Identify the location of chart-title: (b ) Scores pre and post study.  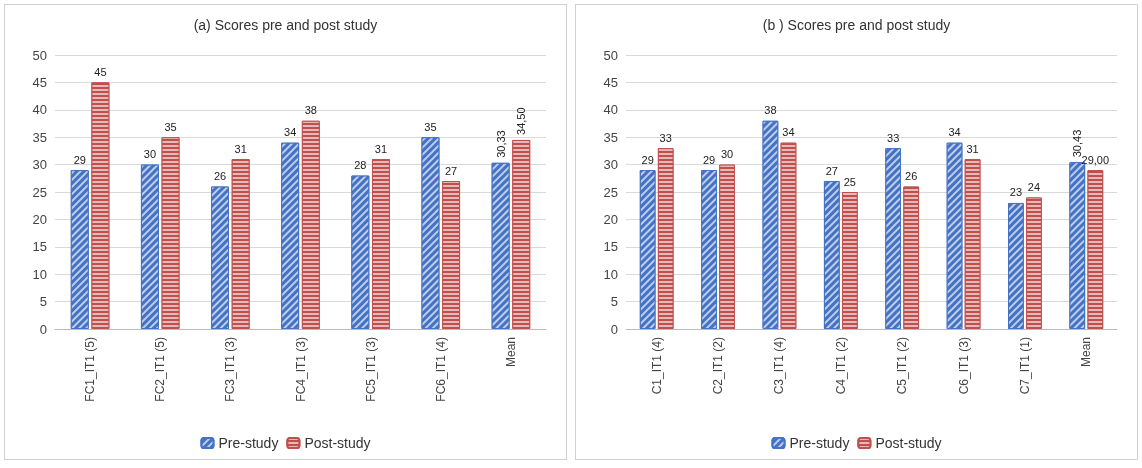
(856, 25).